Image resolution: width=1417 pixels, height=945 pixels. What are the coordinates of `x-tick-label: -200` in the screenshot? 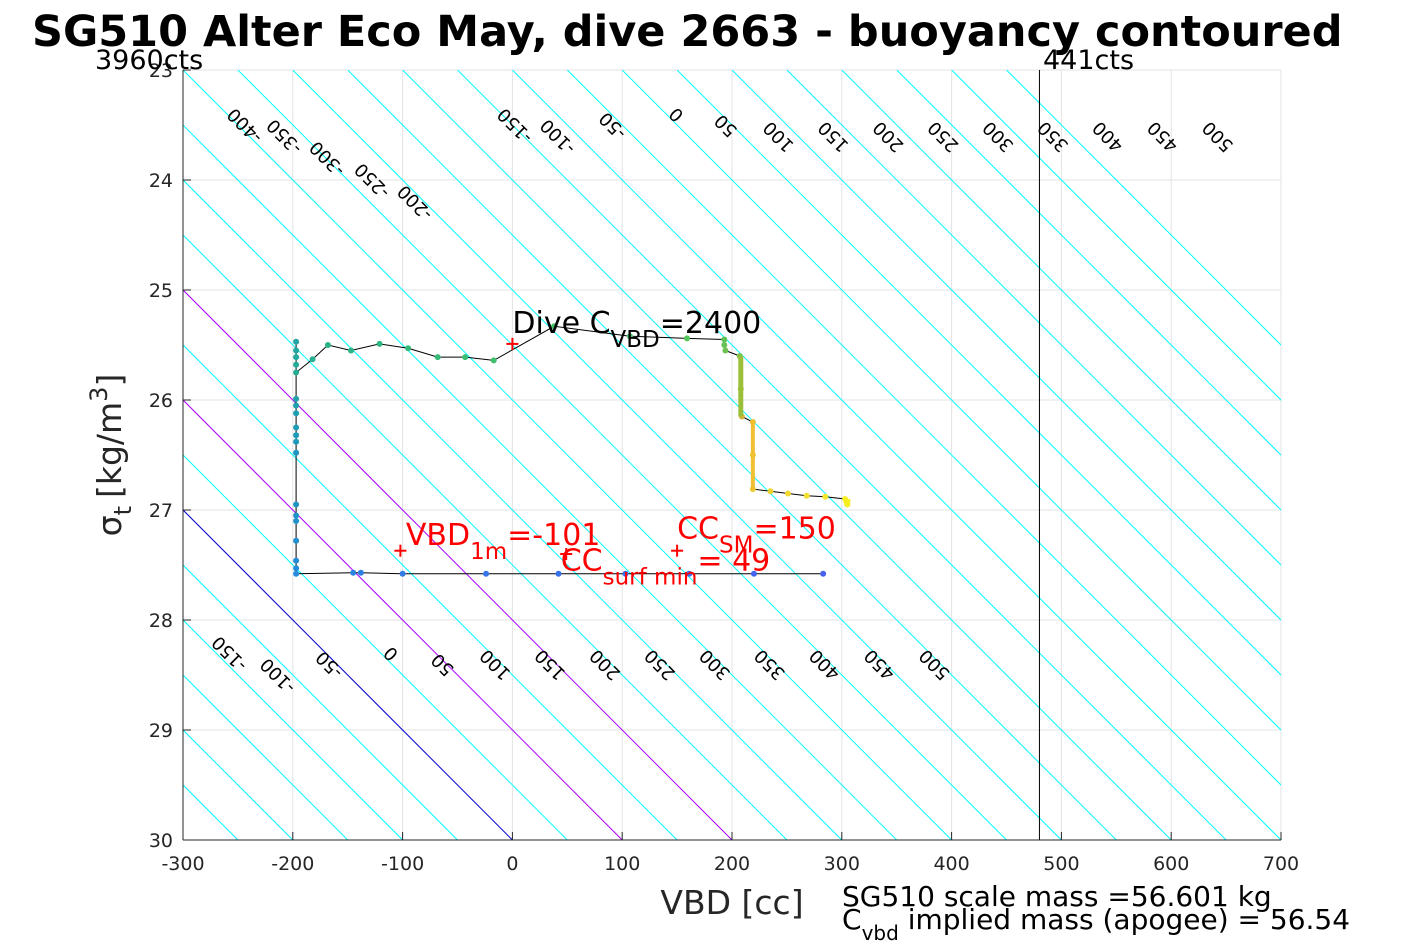 It's located at (292, 864).